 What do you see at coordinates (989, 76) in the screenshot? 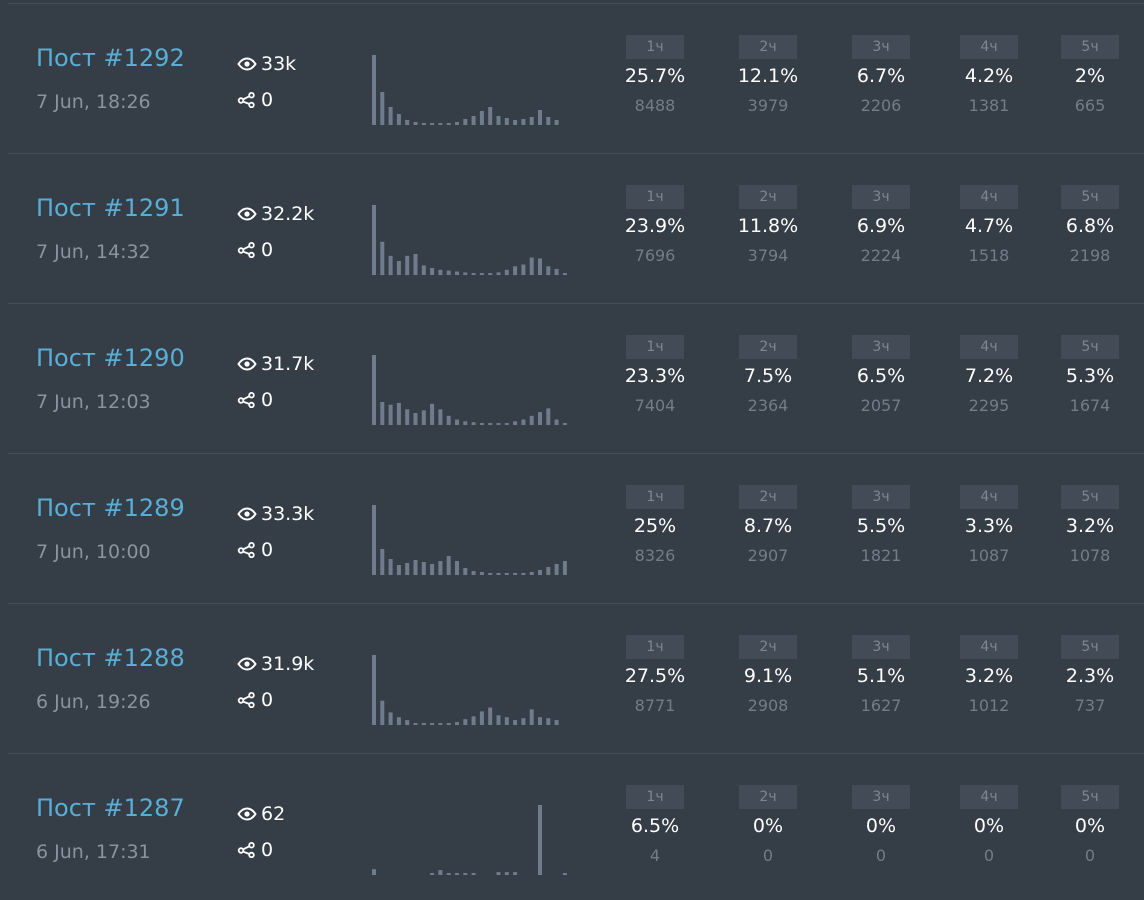
I see `hour-percent: 4.2%` at bounding box center [989, 76].